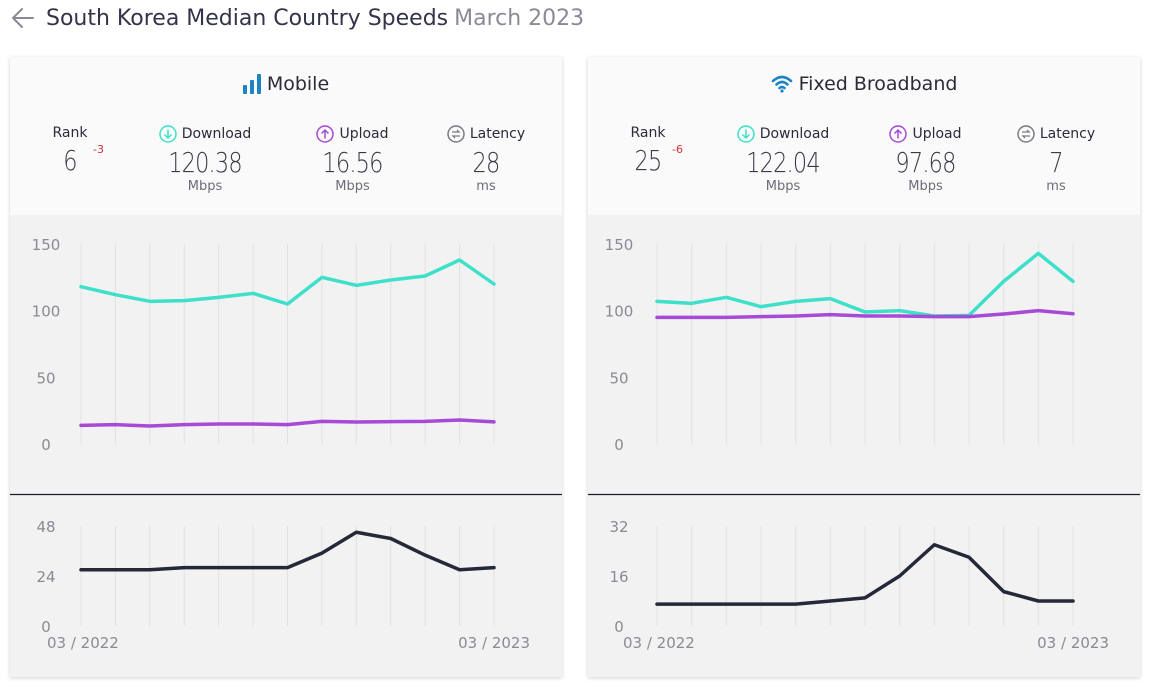 This screenshot has height=691, width=1152. What do you see at coordinates (677, 149) in the screenshot?
I see `rank-change: -6` at bounding box center [677, 149].